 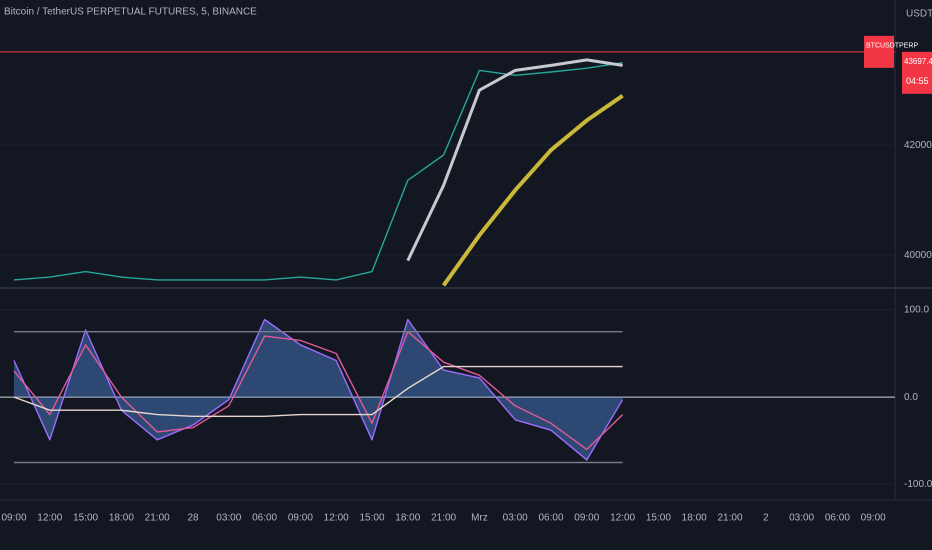 What do you see at coordinates (911, 397) in the screenshot?
I see `y-tick-label: 0.0` at bounding box center [911, 397].